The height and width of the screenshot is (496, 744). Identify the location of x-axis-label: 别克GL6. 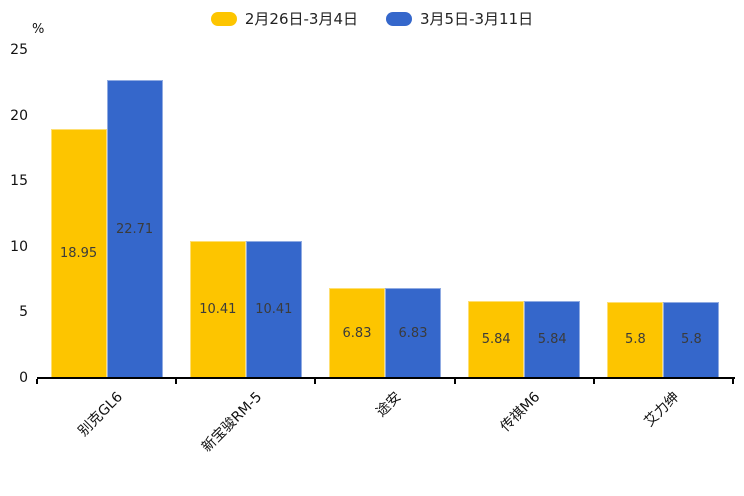
(101, 414).